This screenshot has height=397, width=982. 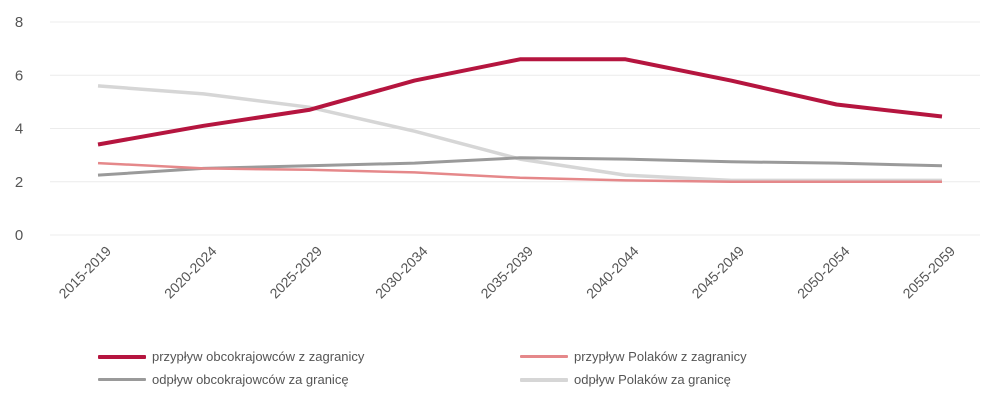 What do you see at coordinates (660, 356) in the screenshot?
I see `legend-label-series-1: przypływ Polaków z zagranicy` at bounding box center [660, 356].